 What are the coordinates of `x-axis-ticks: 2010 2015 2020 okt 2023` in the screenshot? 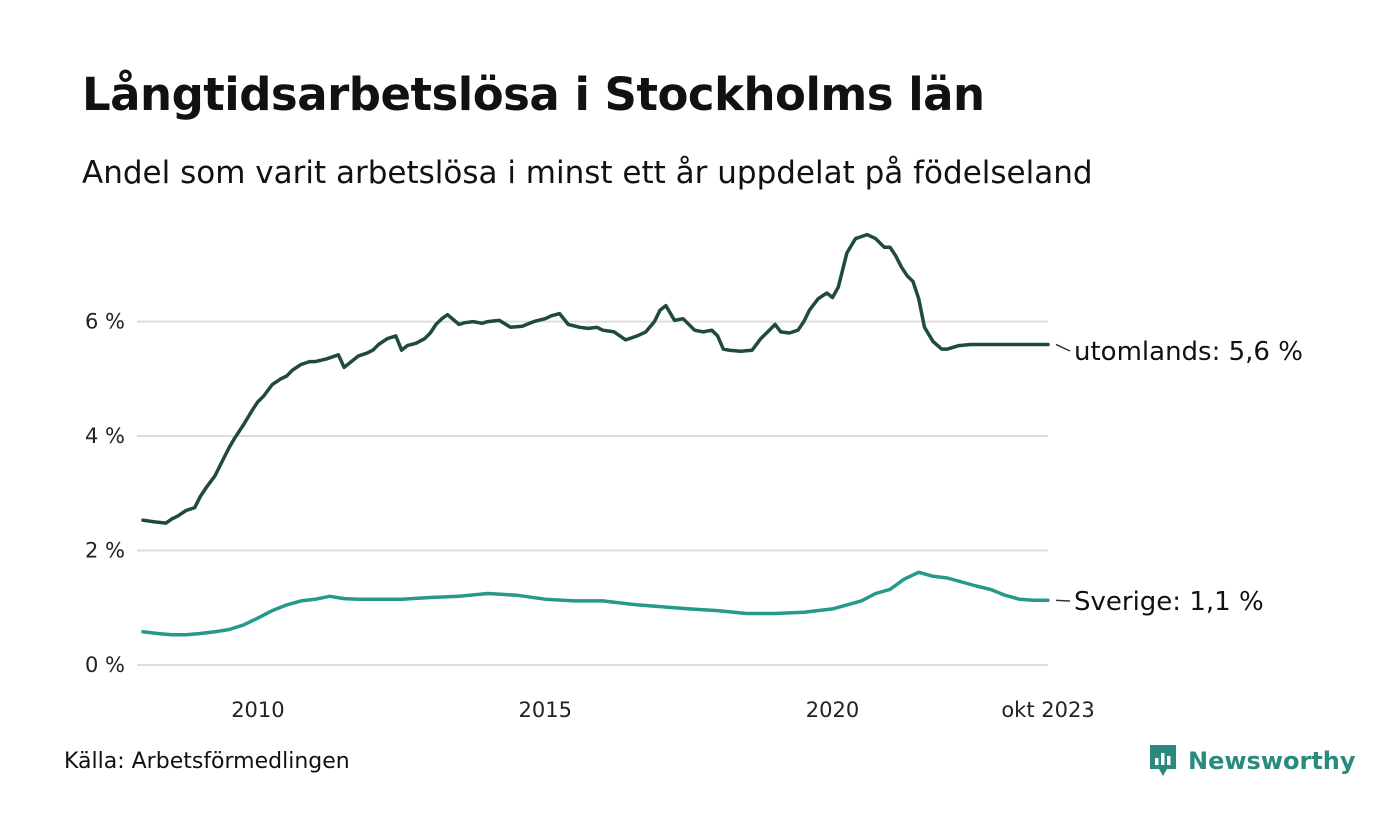 It's located at (662, 710).